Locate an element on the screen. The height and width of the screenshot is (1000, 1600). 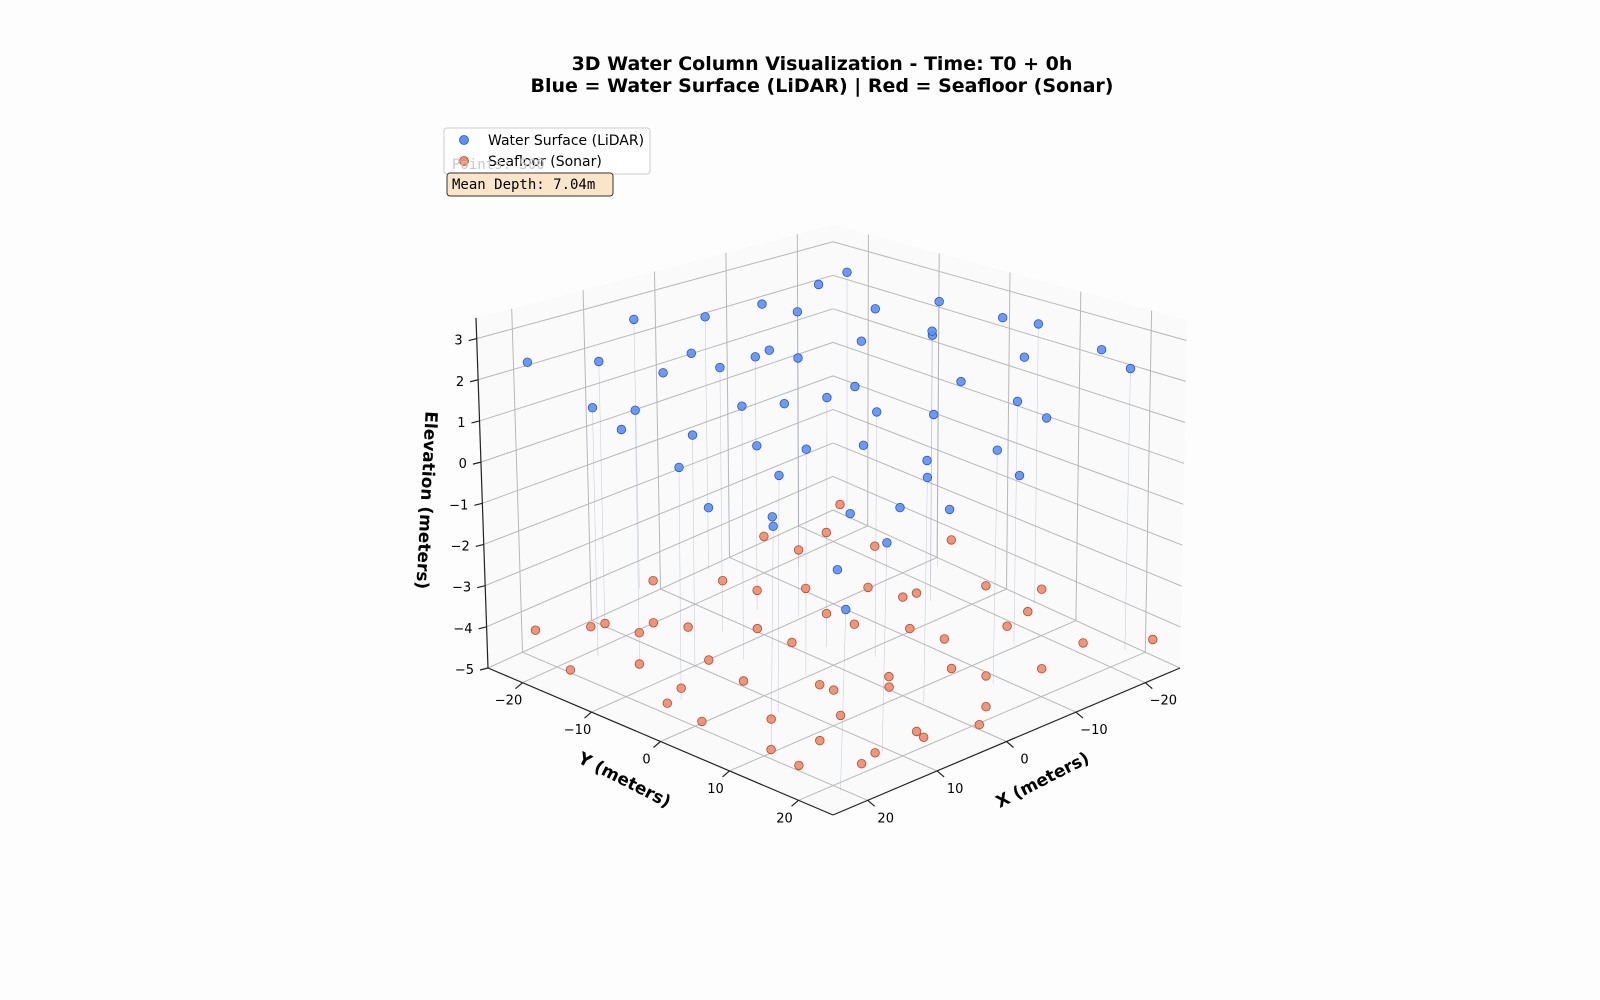
y-tick-label-4: 20 is located at coordinates (885, 818).